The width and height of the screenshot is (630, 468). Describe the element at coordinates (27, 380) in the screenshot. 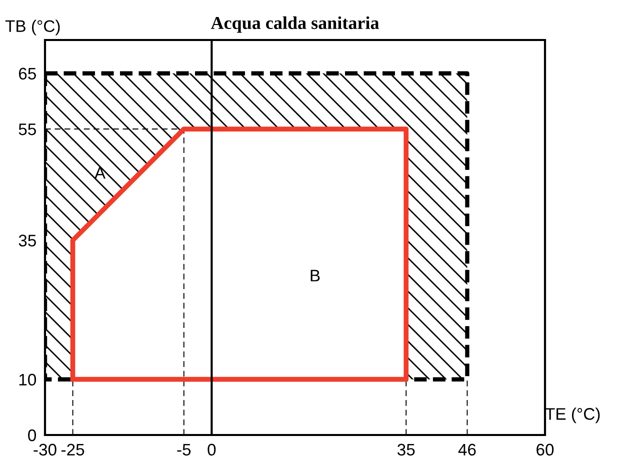

I see `y-tick-label: 10` at that location.